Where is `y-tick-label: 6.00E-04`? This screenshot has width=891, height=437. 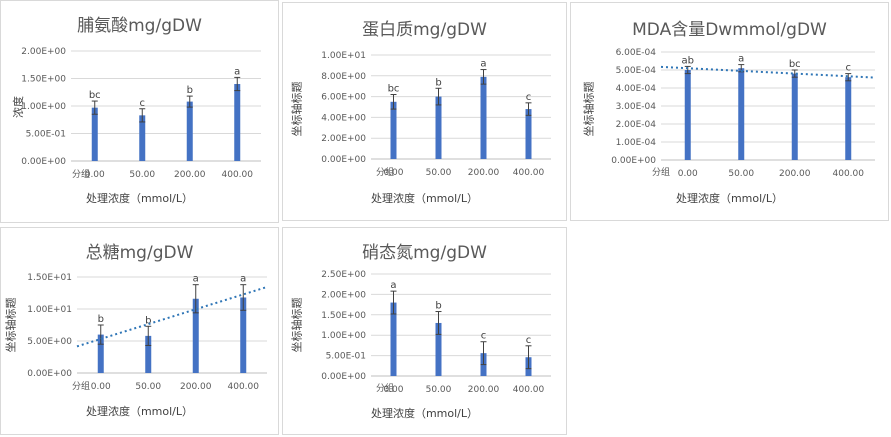
y-tick-label: 6.00E-04 is located at coordinates (636, 53).